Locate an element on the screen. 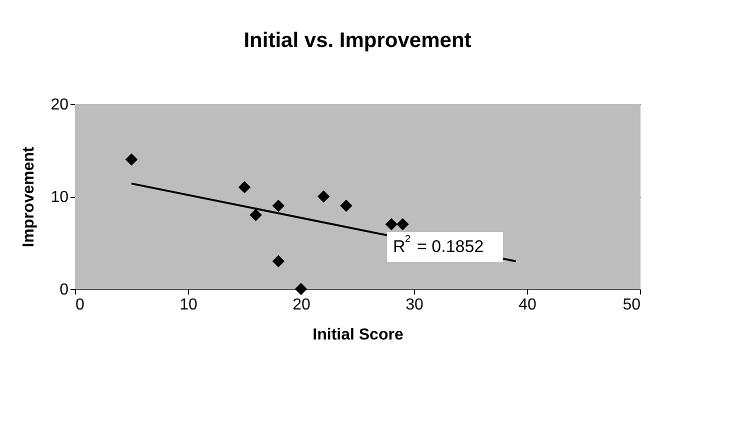 The width and height of the screenshot is (743, 447). x-tick-label: 50 is located at coordinates (631, 305).